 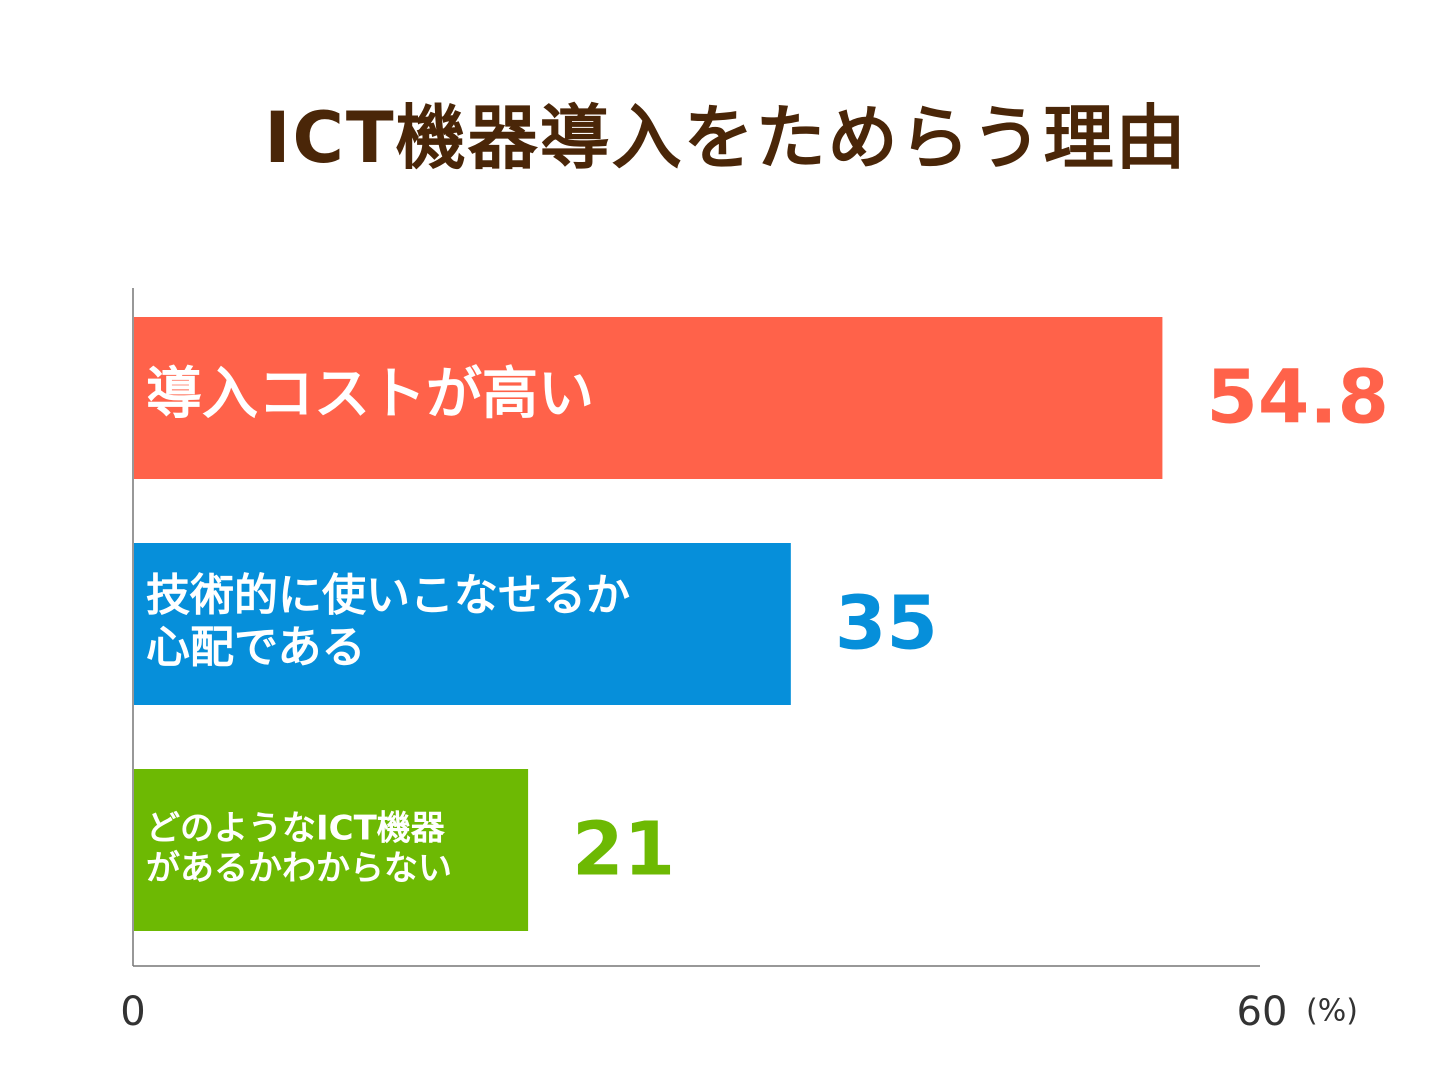 What do you see at coordinates (388, 595) in the screenshot?
I see `category-label-2-line-1: 技術的に使いこなせるか` at bounding box center [388, 595].